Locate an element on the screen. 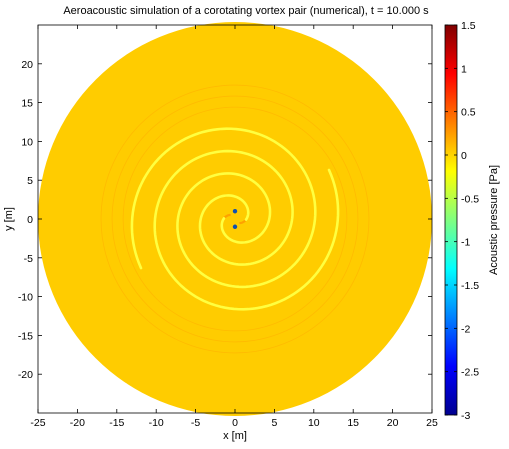 This screenshot has height=449, width=509. y-tick-label: 5 is located at coordinates (30, 181).